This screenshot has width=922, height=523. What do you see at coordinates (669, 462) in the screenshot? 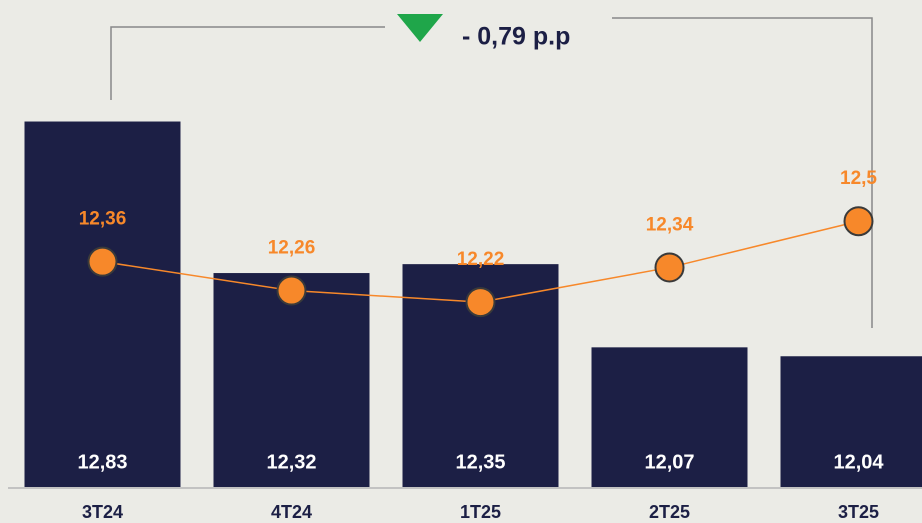
I see `bar-value-label: 12,07` at bounding box center [669, 462].